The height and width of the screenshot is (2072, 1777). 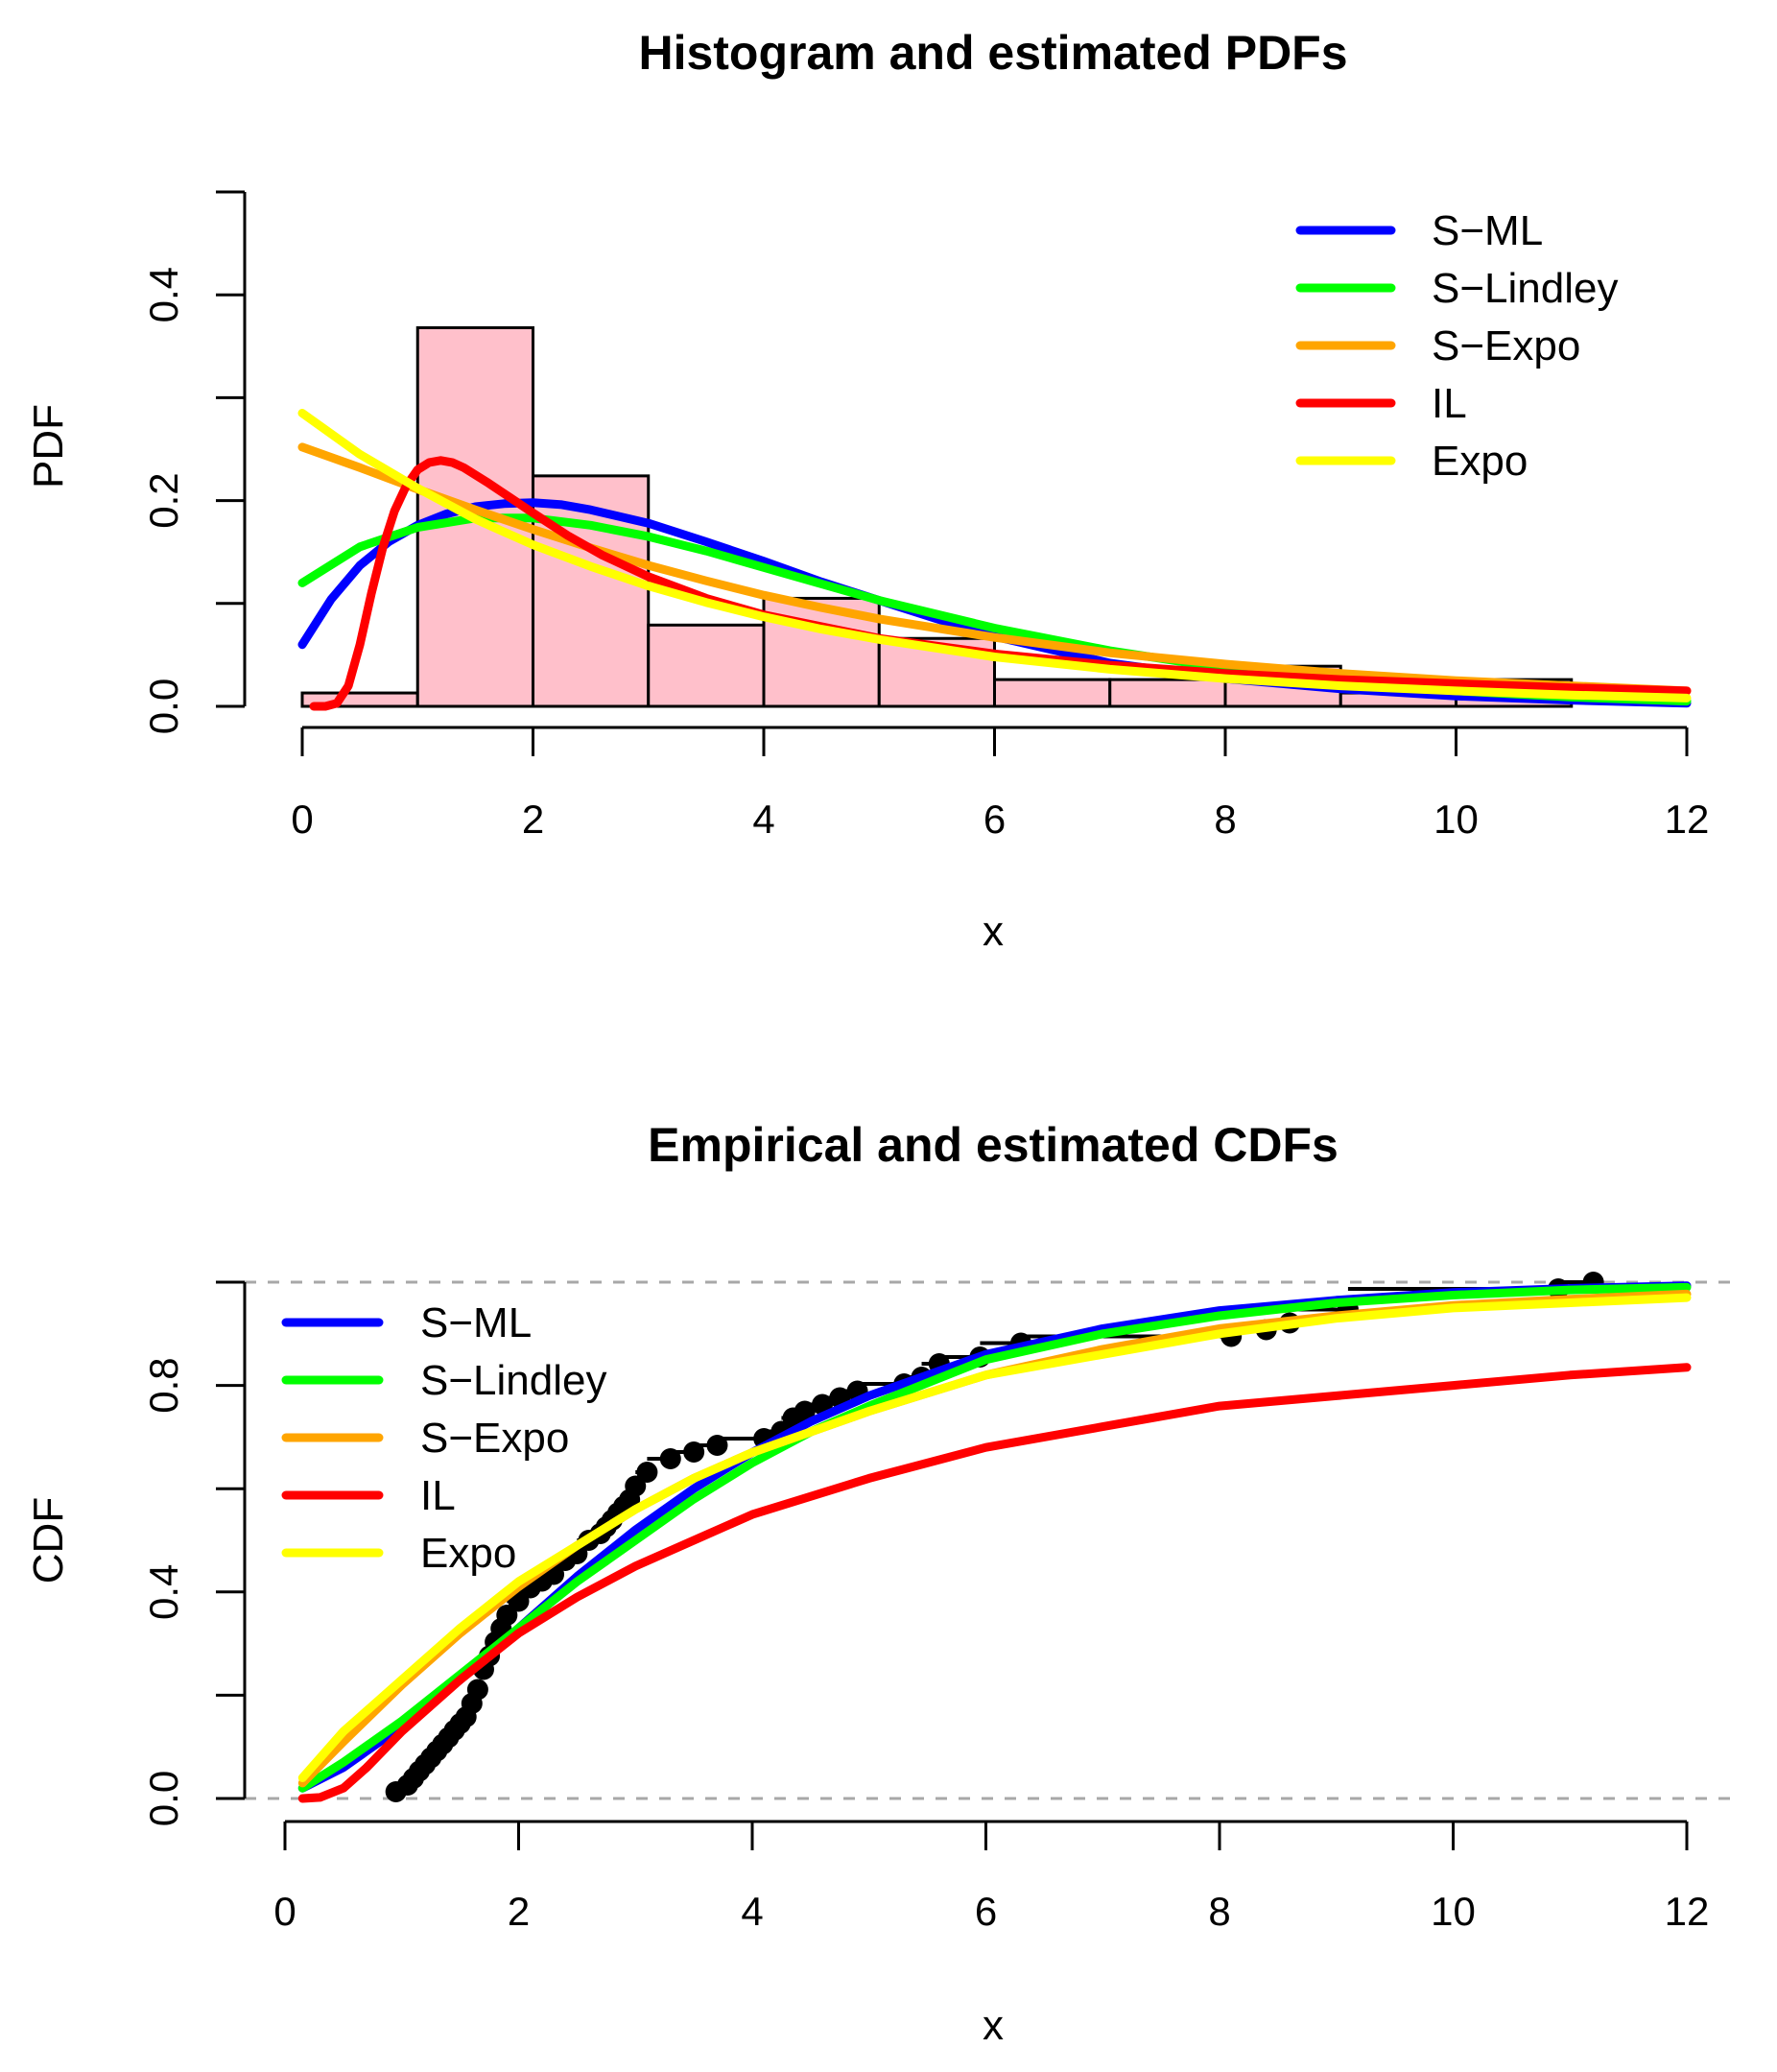 I want to click on y-tick-label: 0.2, so click(x=163, y=500).